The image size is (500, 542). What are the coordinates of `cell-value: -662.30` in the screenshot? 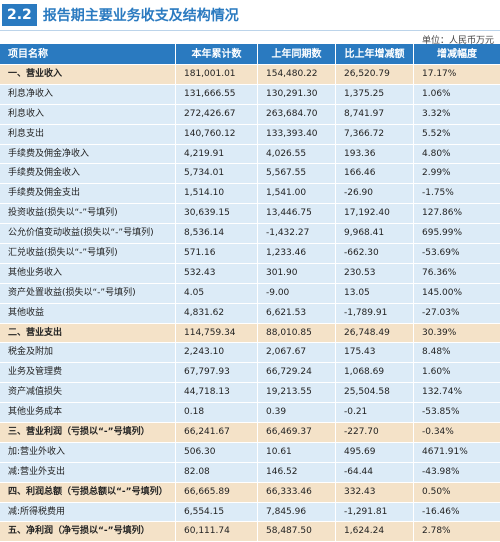 It's located at (375, 253).